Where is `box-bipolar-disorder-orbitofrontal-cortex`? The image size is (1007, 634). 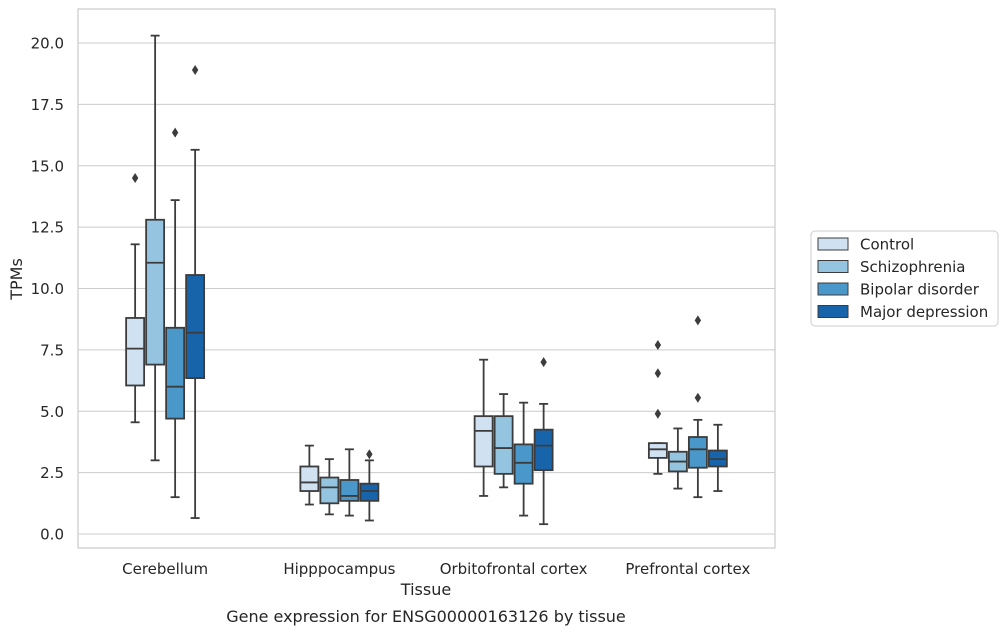 box-bipolar-disorder-orbitofrontal-cortex is located at coordinates (523, 459).